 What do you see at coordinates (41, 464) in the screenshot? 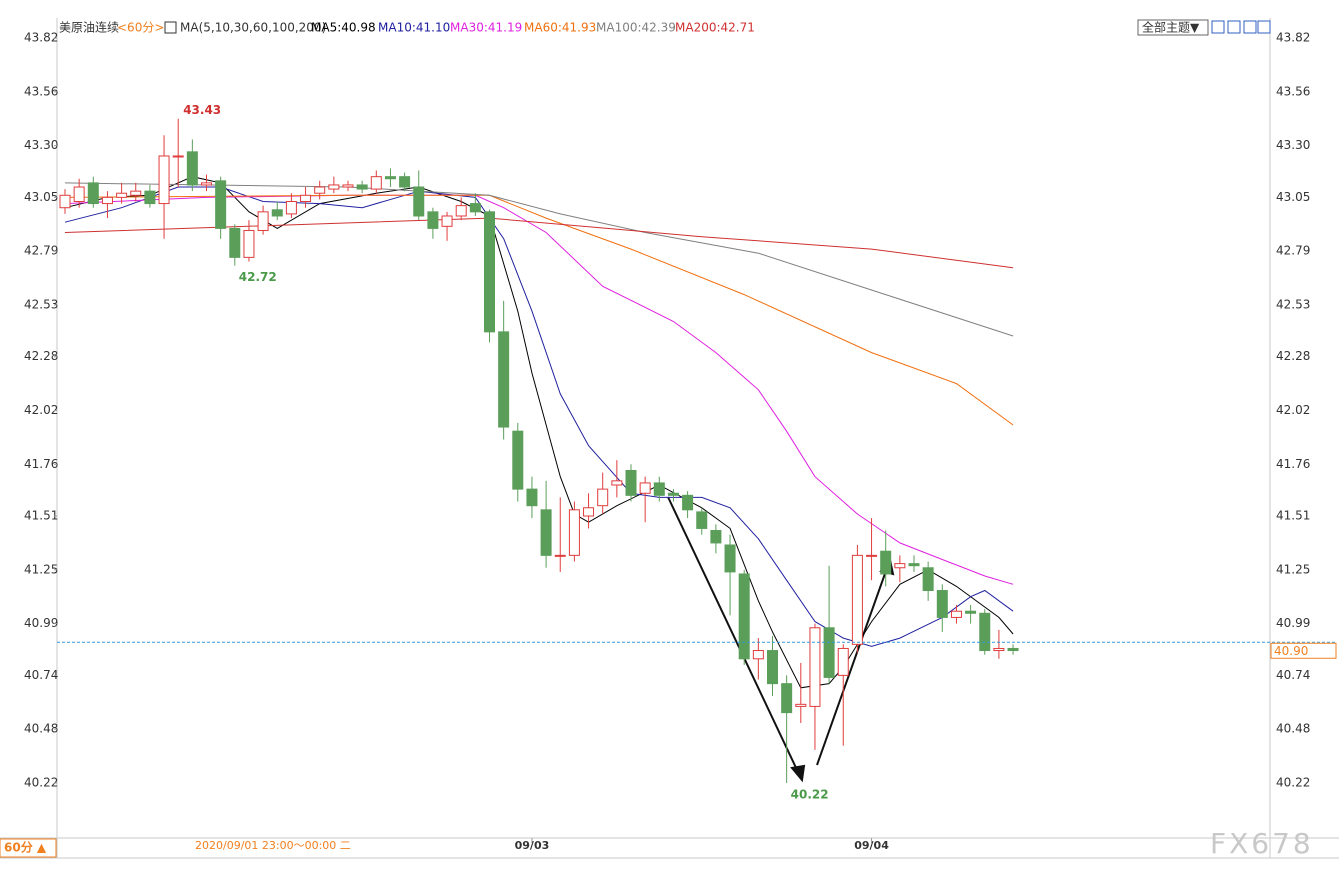
I see `y-tick-label: 41.76` at bounding box center [41, 464].